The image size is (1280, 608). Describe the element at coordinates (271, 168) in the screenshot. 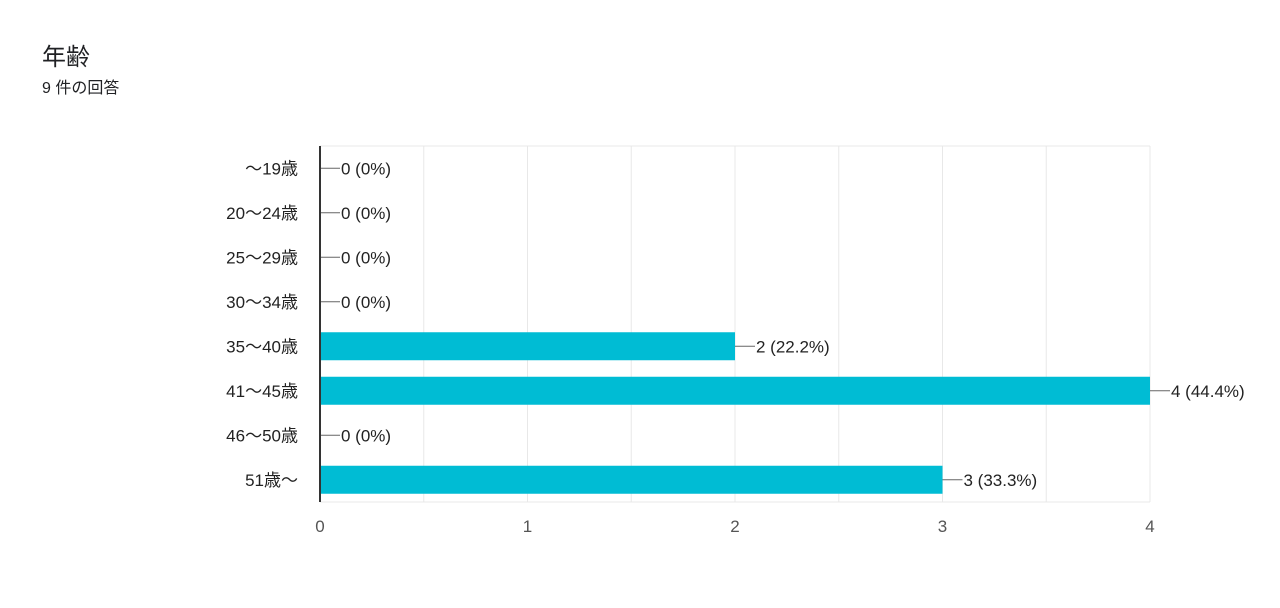

I see `category-label: 〜19歳` at that location.